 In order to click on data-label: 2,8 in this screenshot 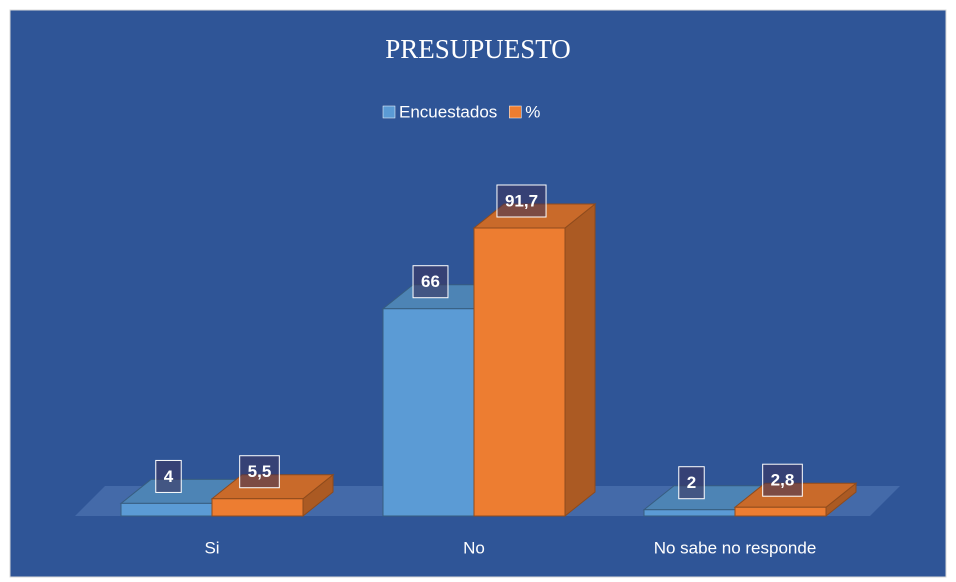, I will do `click(783, 480)`.